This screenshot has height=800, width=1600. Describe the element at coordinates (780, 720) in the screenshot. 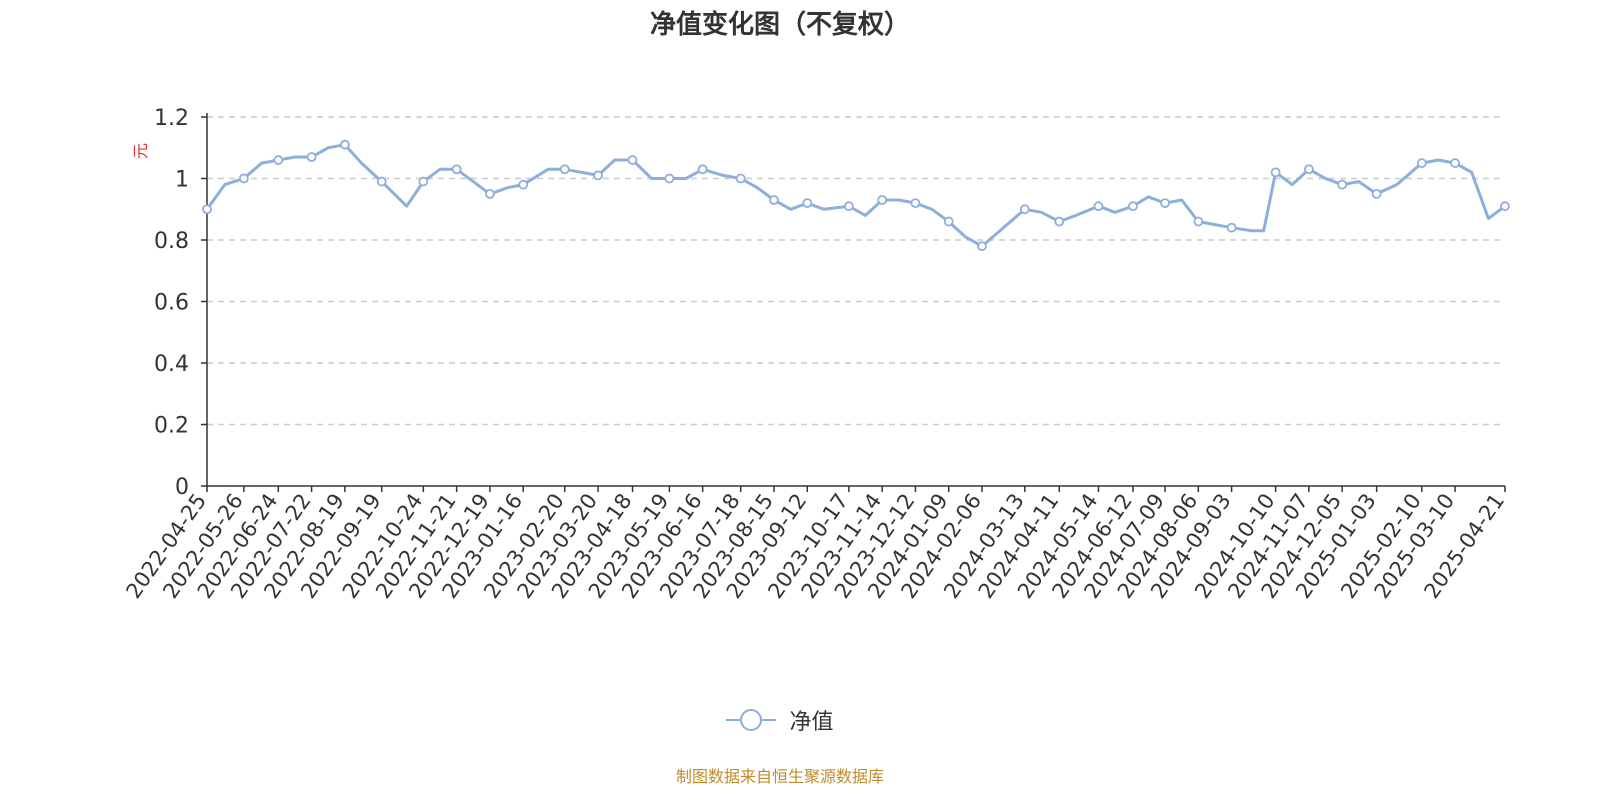

I see `legend: 净值` at that location.